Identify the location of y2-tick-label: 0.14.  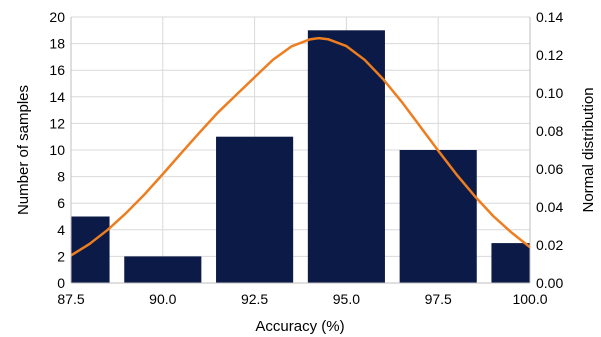
(549, 17).